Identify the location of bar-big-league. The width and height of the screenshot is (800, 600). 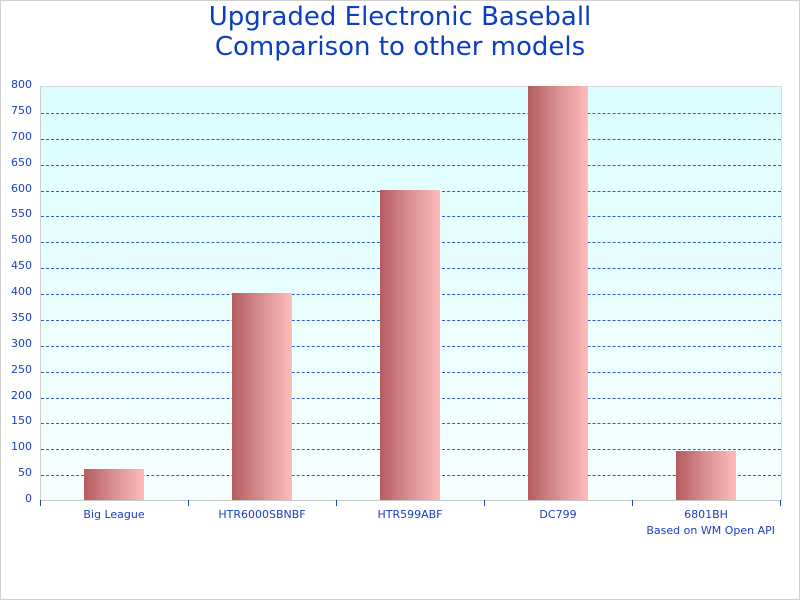
(114, 484).